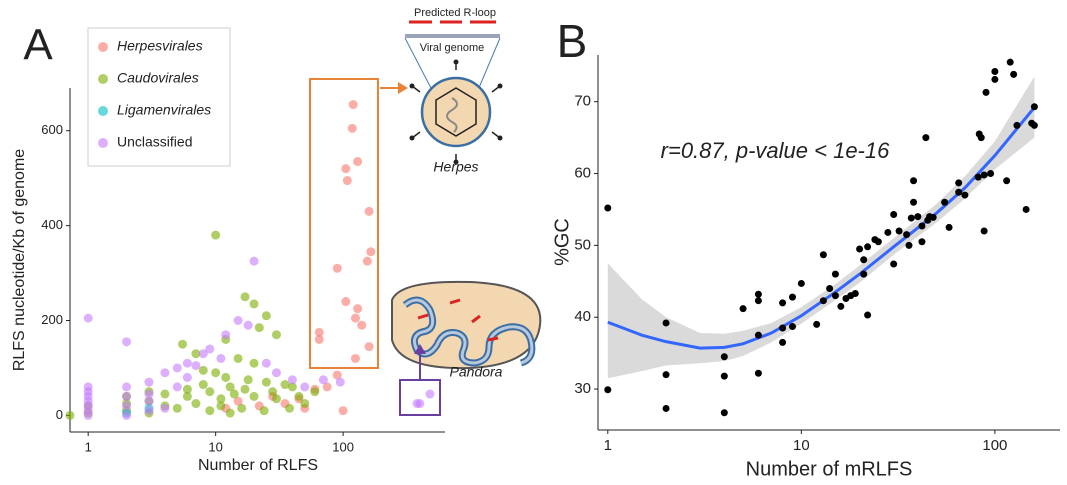  I want to click on y-tick-label: 40, so click(582, 316).